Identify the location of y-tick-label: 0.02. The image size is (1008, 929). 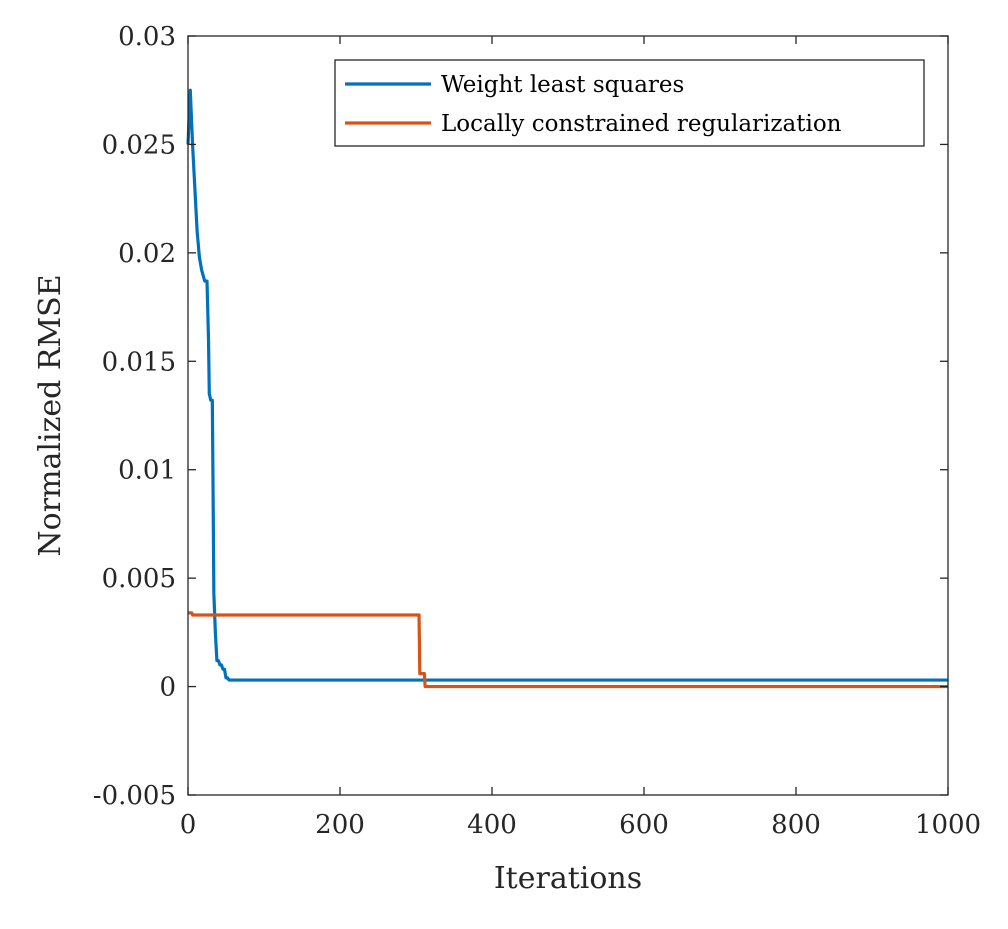
(147, 254).